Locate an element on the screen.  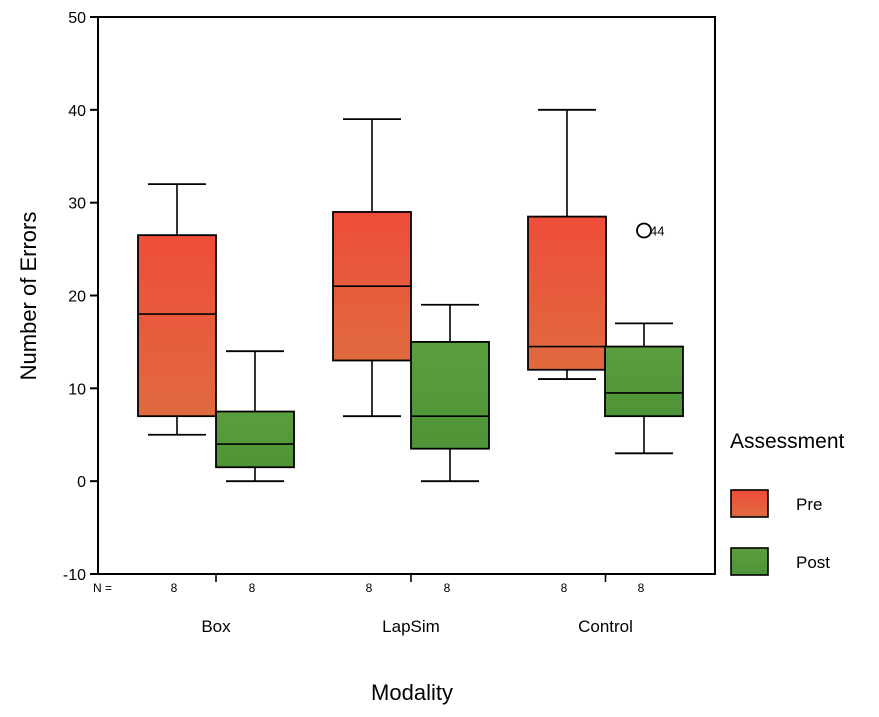
outlier-marker is located at coordinates (644, 230).